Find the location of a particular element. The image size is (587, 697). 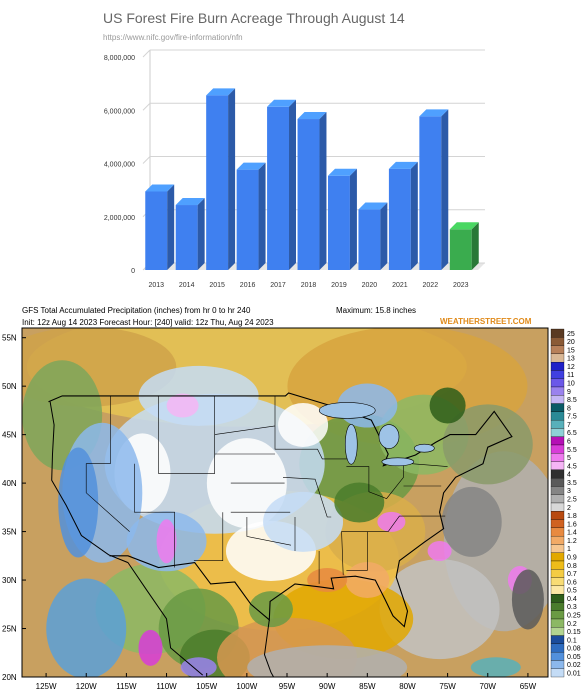

weatherstreet-brand: WEATHERSTREET.COM is located at coordinates (486, 321).